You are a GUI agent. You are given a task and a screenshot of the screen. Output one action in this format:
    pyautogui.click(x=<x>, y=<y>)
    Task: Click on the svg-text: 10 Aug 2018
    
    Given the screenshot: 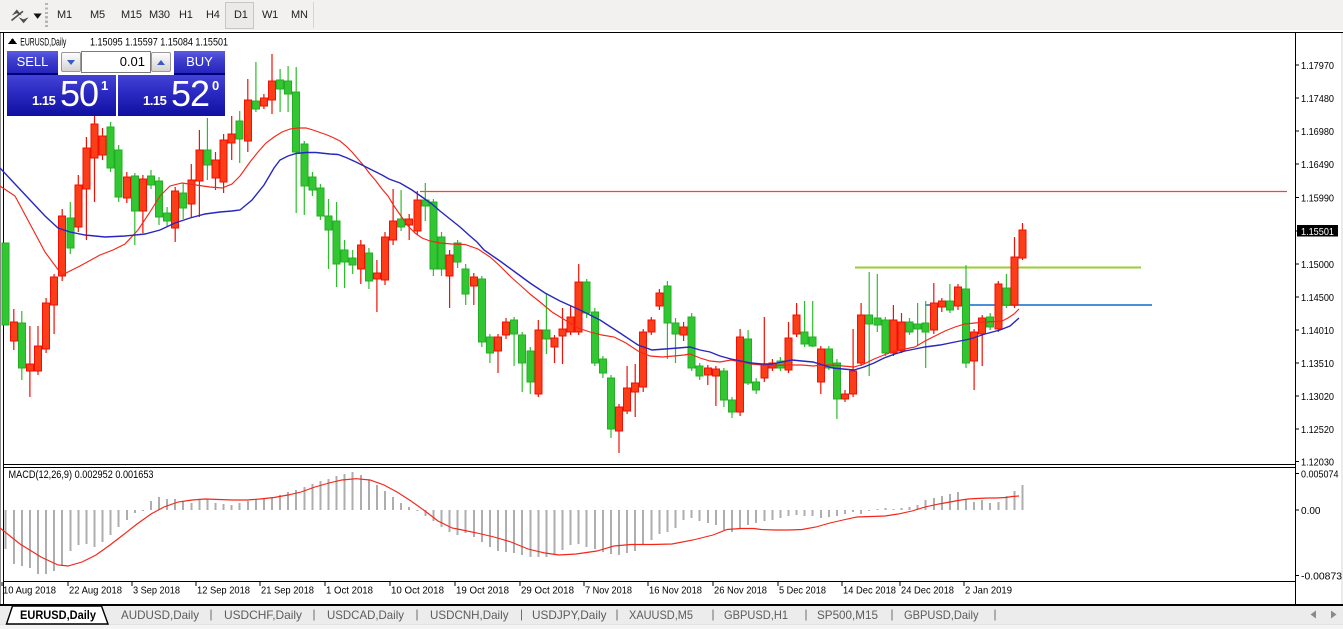 What is the action you would take?
    pyautogui.click(x=29, y=591)
    